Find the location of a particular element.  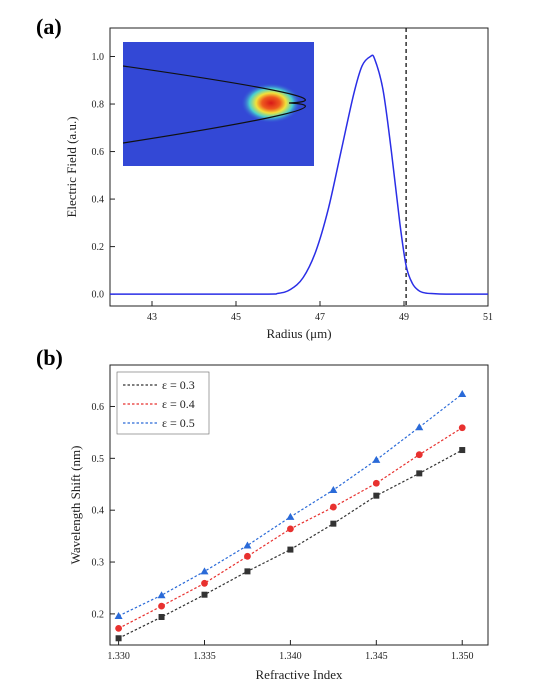

panel-a-x-tick-label: 51 is located at coordinates (488, 317).